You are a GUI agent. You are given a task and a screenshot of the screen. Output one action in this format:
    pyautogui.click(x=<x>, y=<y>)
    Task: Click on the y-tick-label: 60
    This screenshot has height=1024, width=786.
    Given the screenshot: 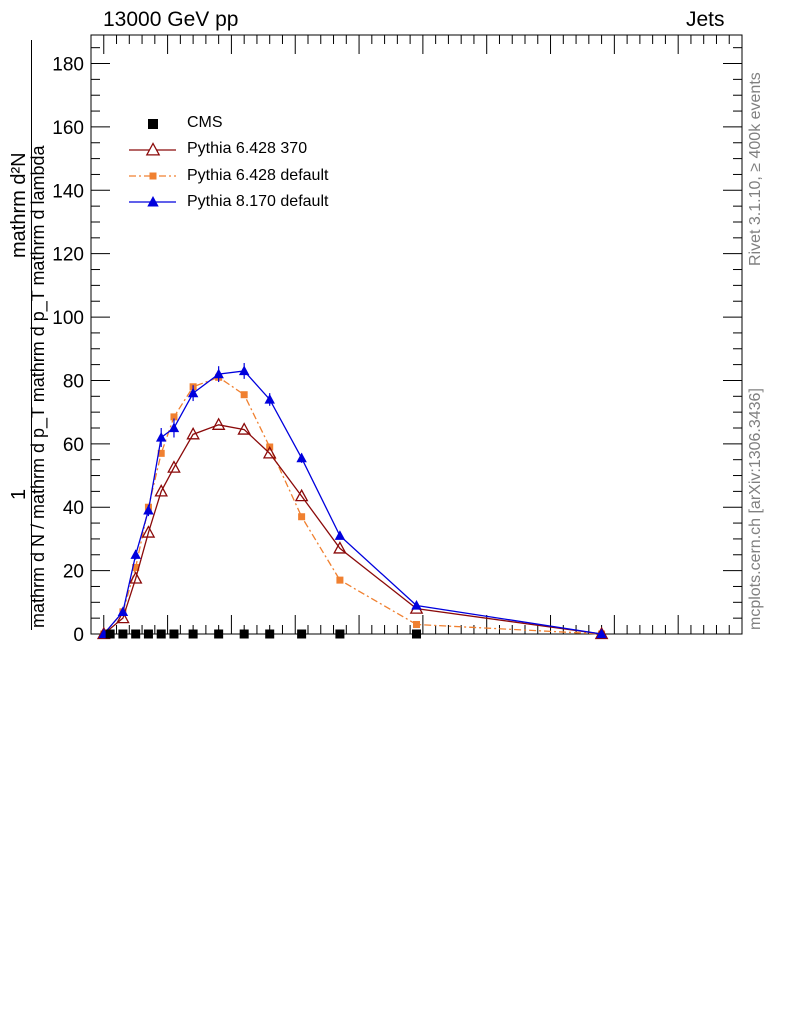 What is the action you would take?
    pyautogui.click(x=73, y=445)
    